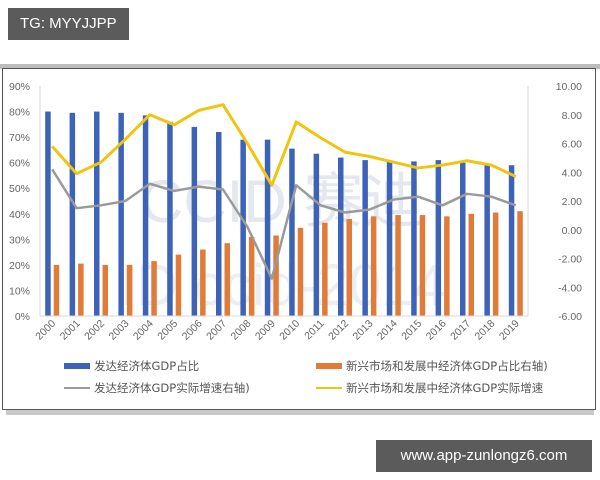 The width and height of the screenshot is (600, 480). I want to click on watermark-text: CCID 赛迪, so click(281, 201).